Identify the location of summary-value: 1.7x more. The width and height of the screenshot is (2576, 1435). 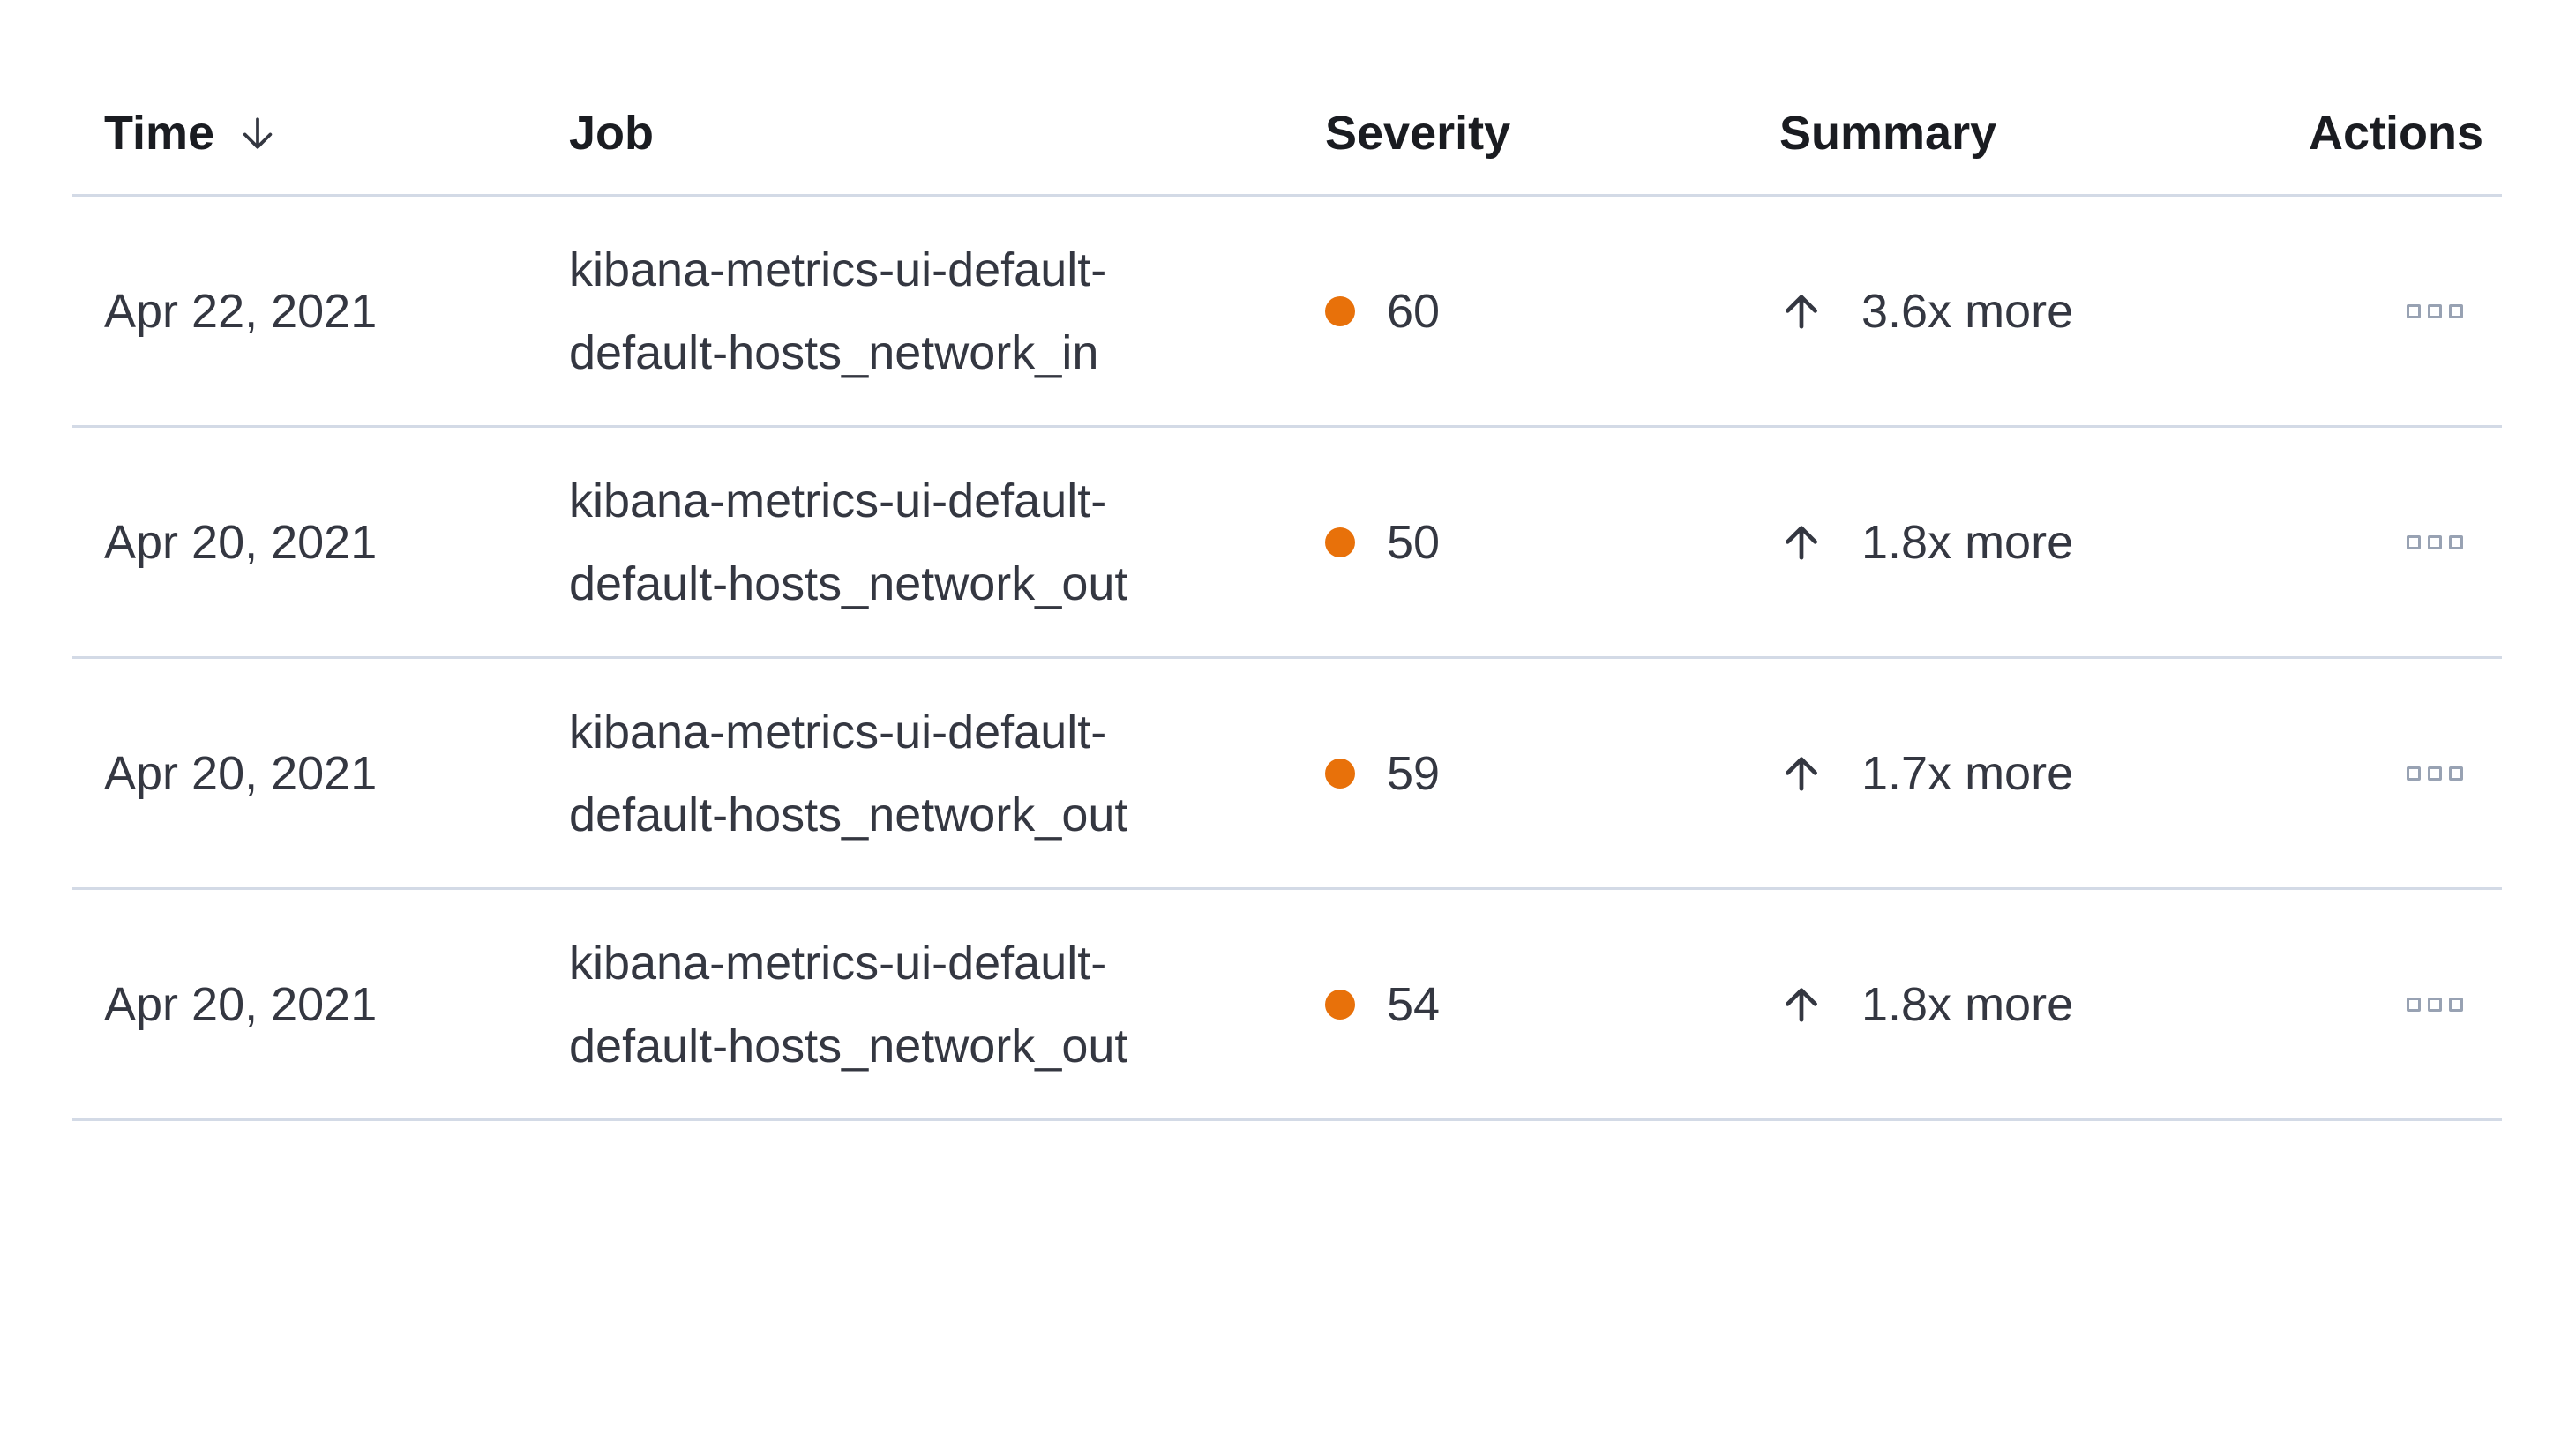
(1968, 773).